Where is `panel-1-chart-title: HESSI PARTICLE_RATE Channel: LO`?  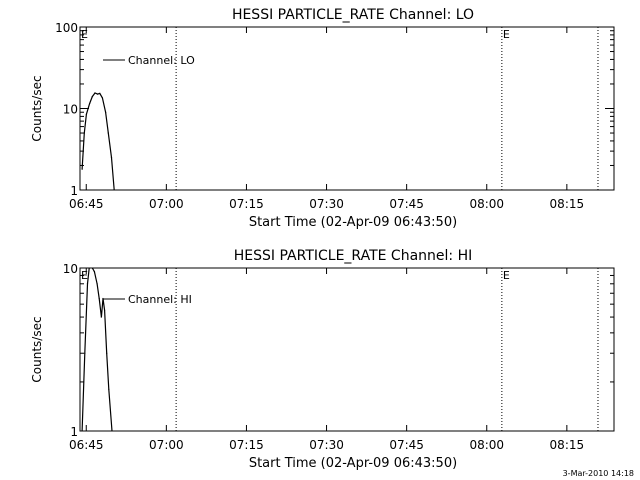 panel-1-chart-title: HESSI PARTICLE_RATE Channel: LO is located at coordinates (353, 15).